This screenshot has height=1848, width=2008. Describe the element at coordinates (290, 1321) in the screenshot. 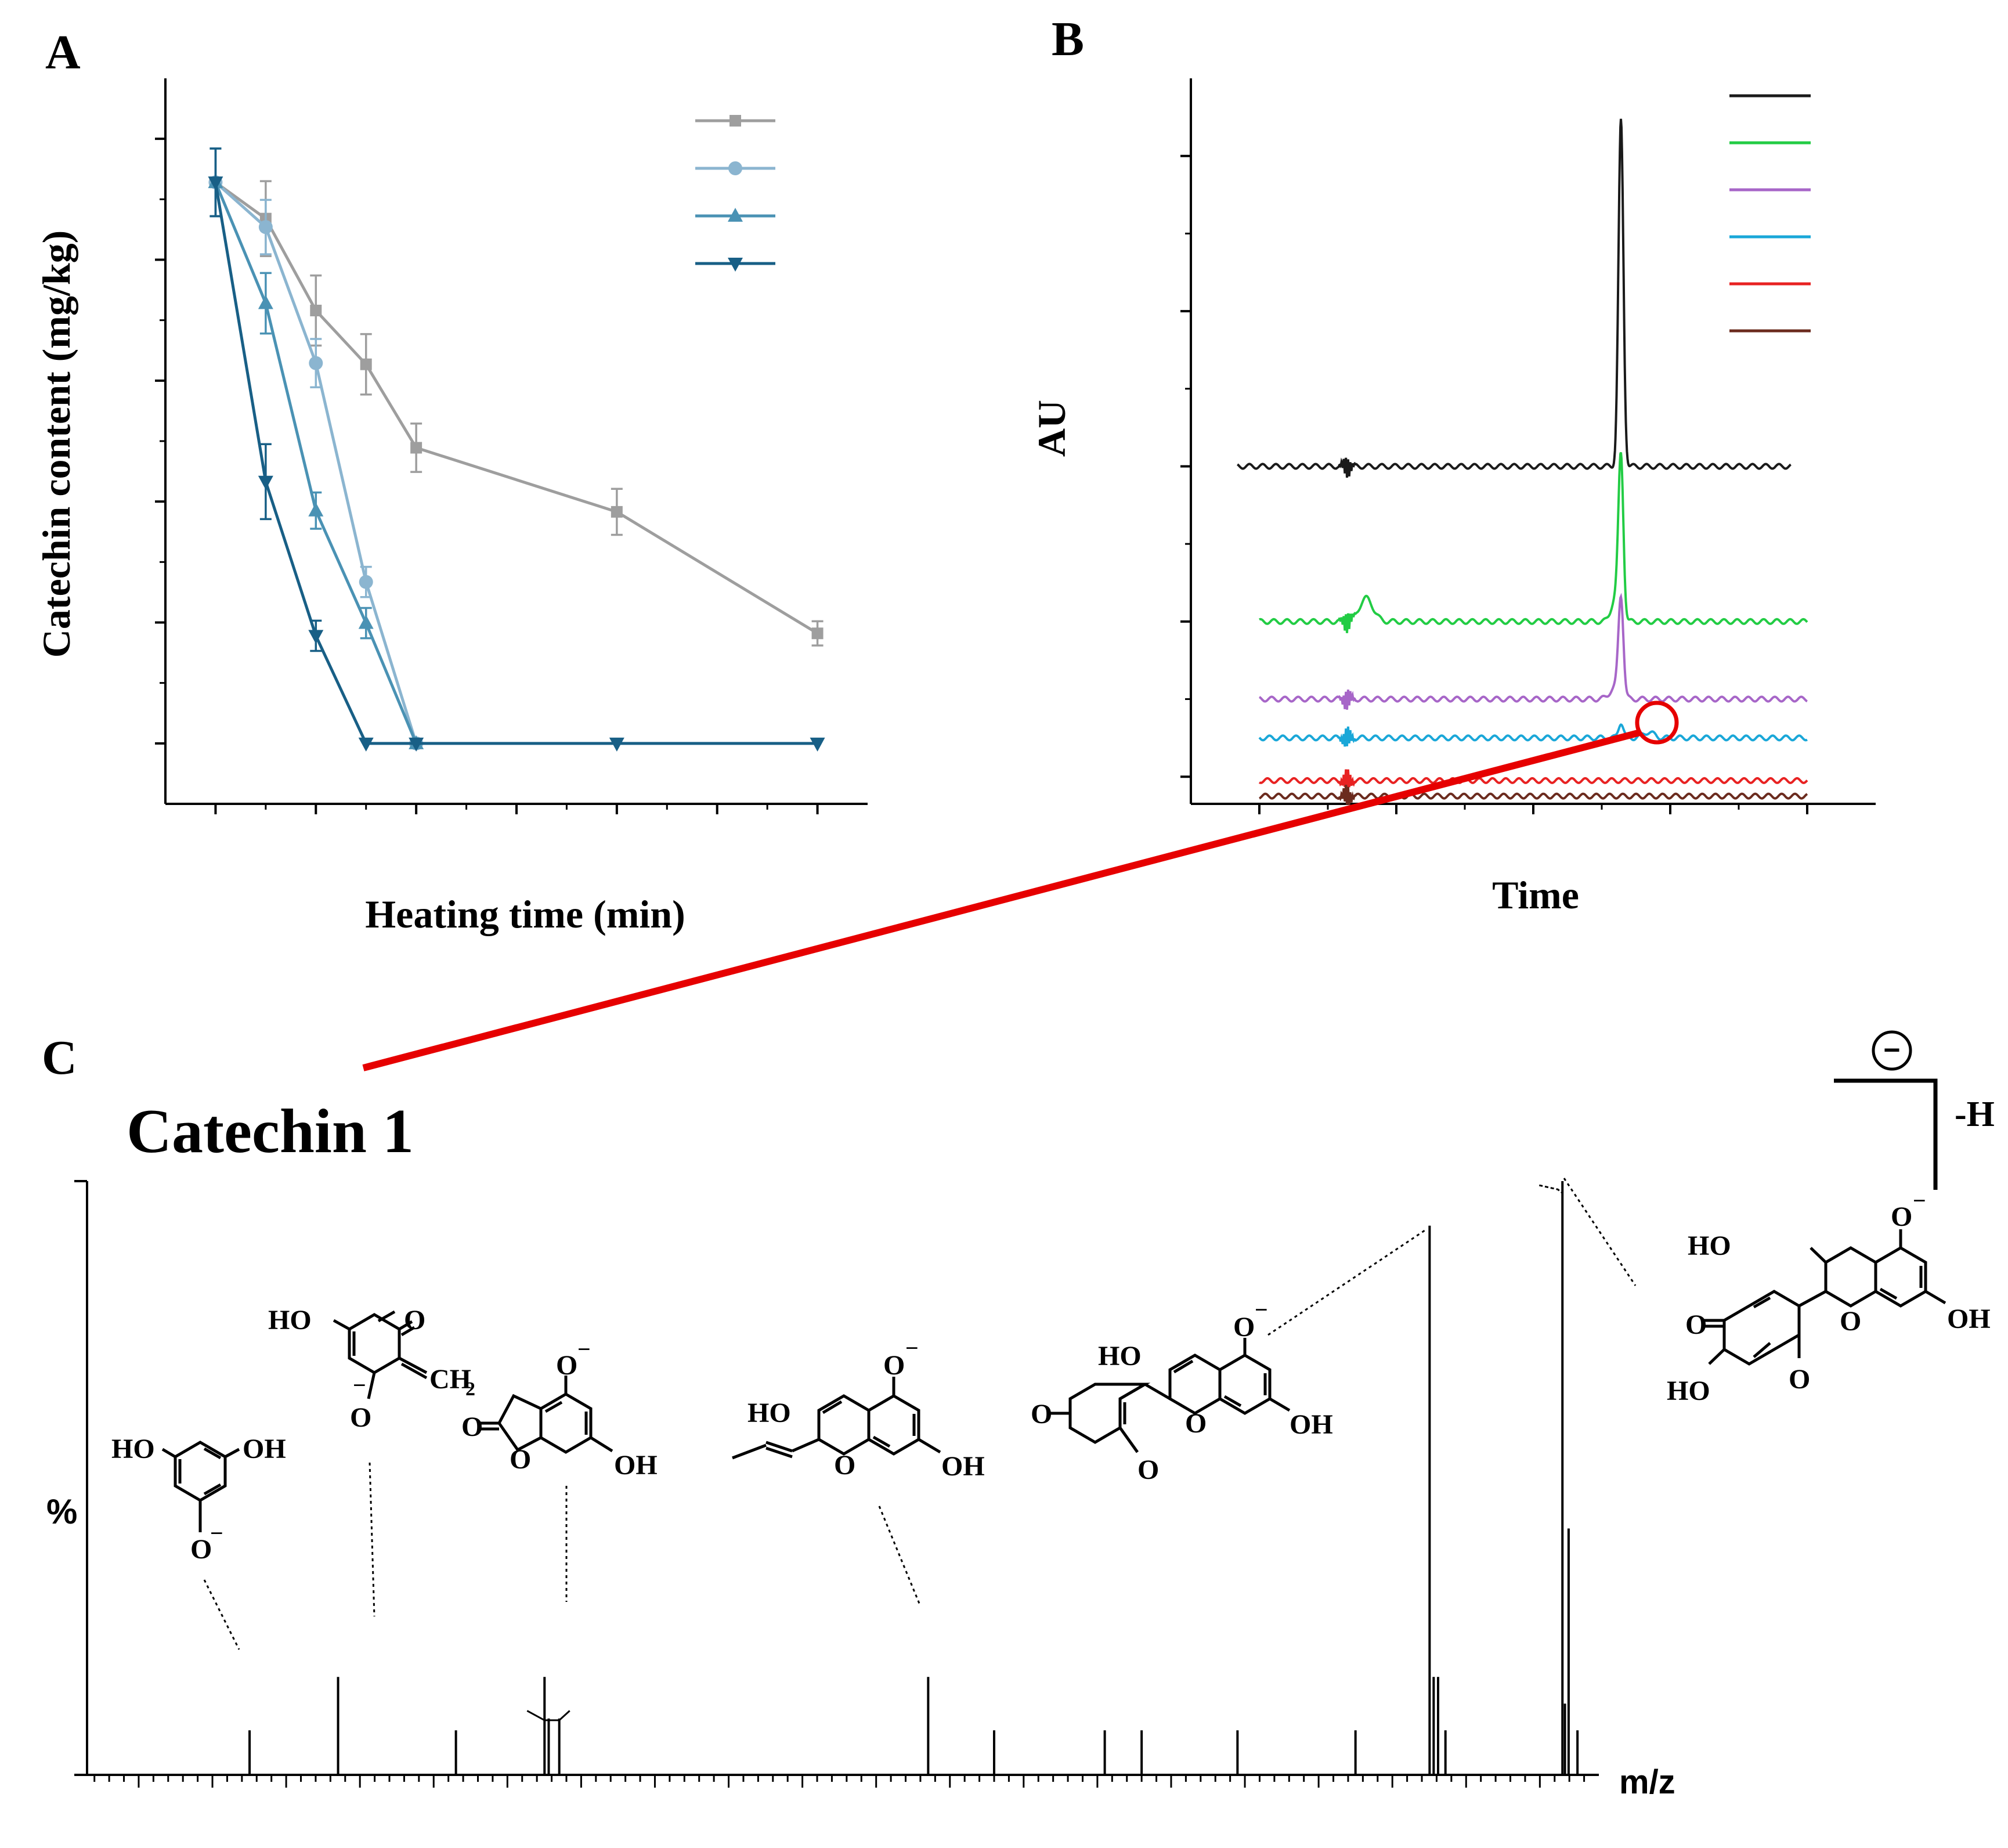

I see `s2-ho: HO` at that location.